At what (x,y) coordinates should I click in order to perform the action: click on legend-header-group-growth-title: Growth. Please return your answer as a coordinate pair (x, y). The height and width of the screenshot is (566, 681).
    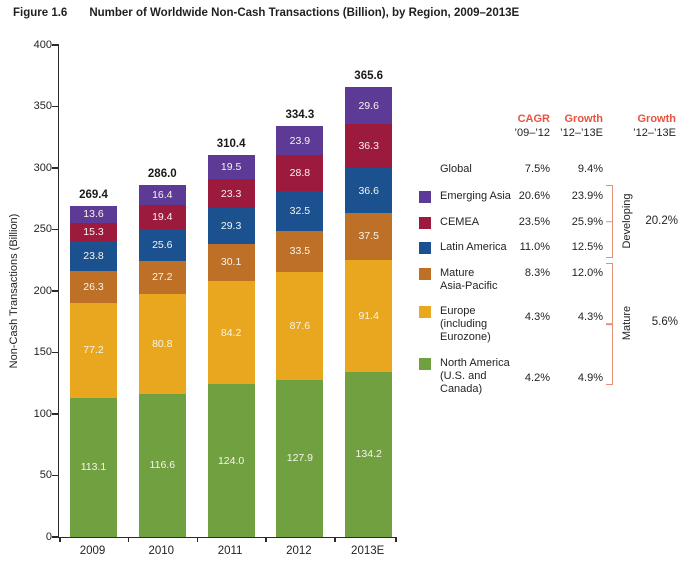
    Looking at the image, I should click on (657, 119).